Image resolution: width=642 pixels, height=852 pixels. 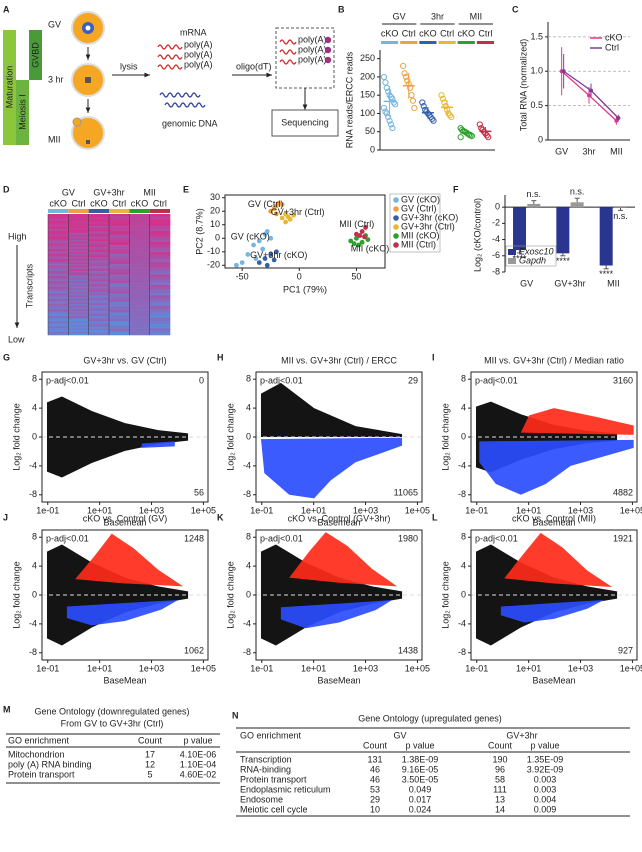 I want to click on table-cell: RNA-binding, so click(x=265, y=769).